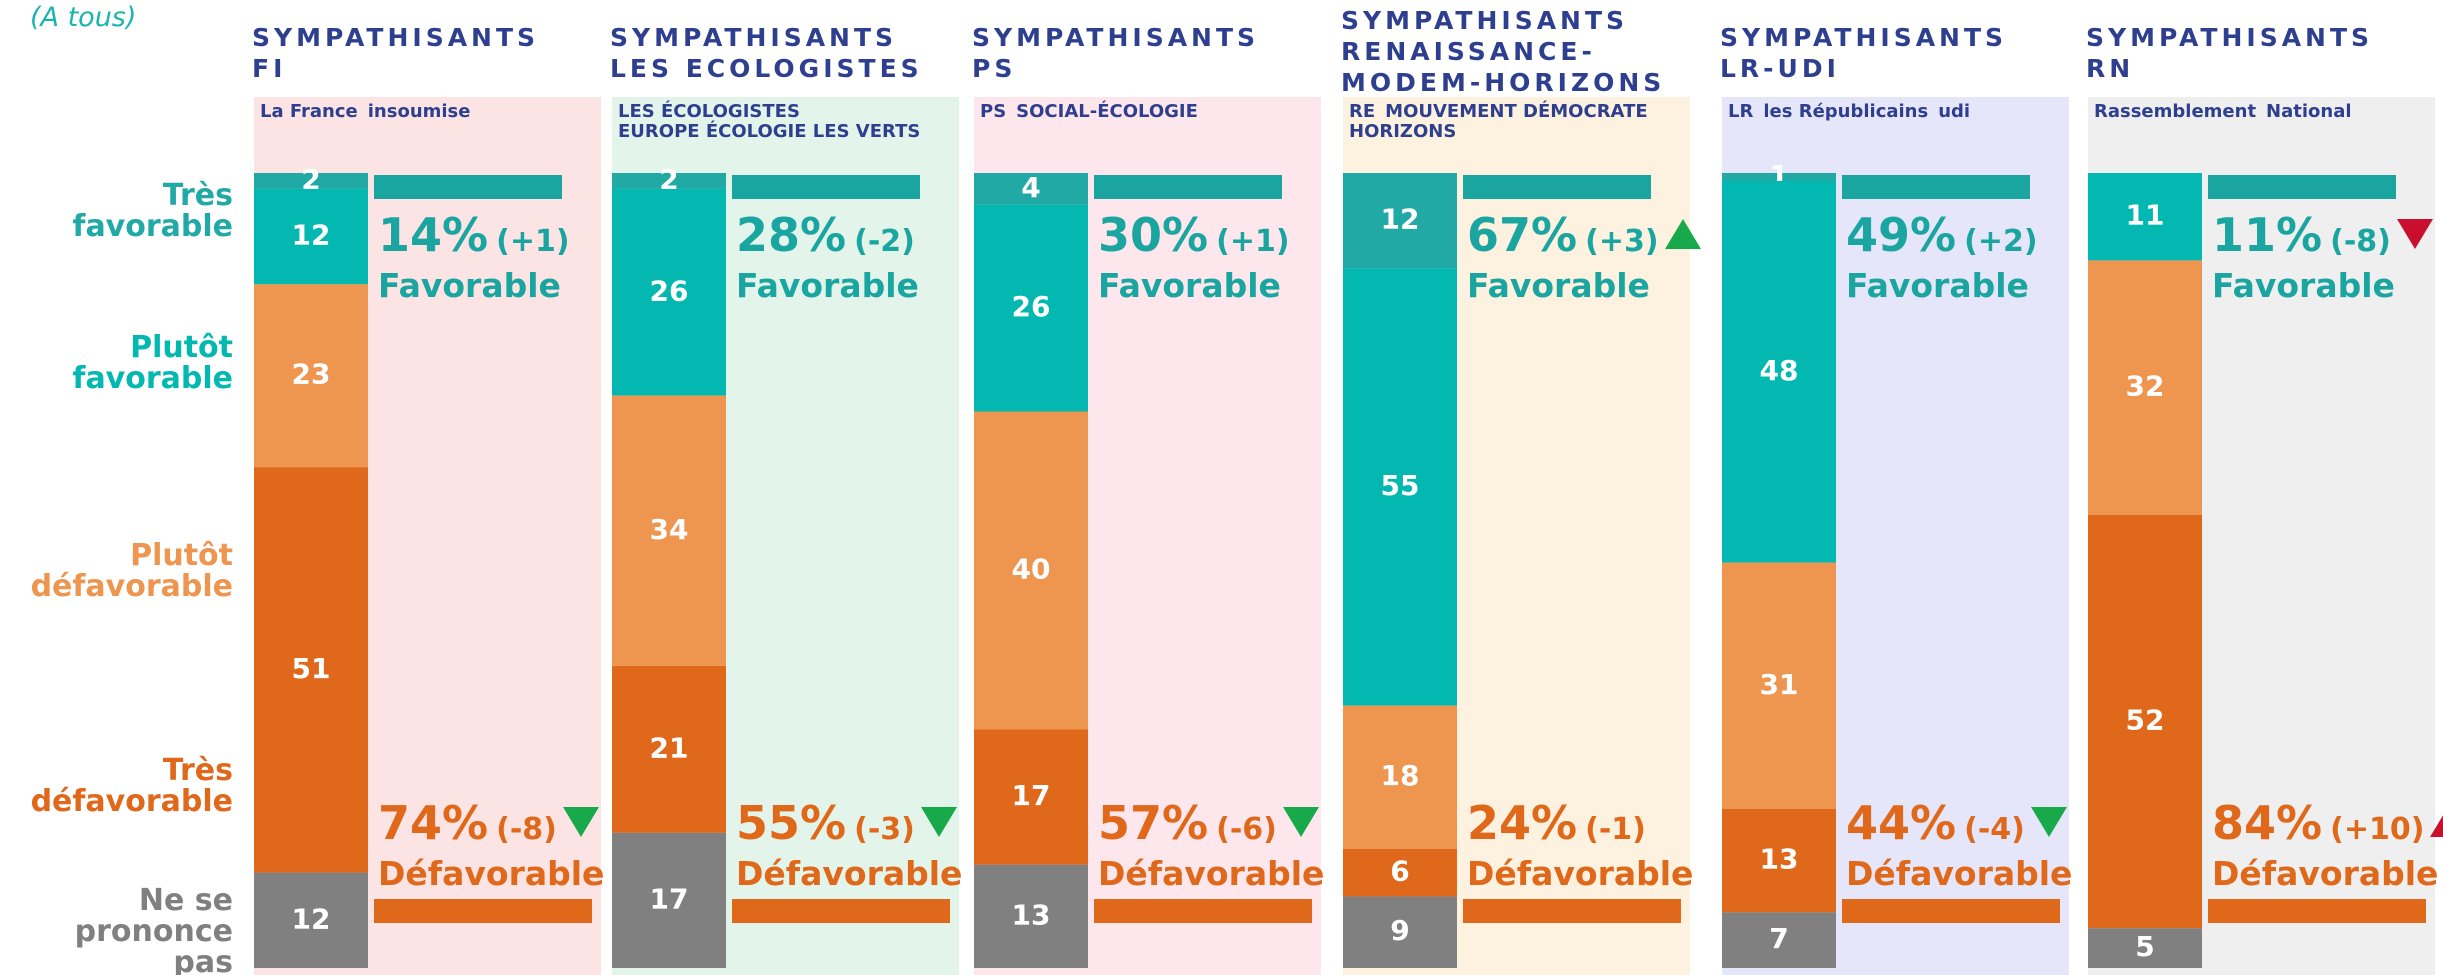  I want to click on bar-label: 6, so click(1399, 871).